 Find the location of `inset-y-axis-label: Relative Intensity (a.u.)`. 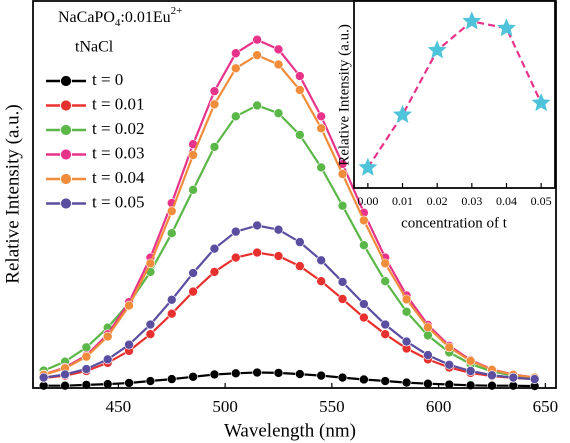

inset-y-axis-label: Relative Intensity (a.u.) is located at coordinates (344, 95).